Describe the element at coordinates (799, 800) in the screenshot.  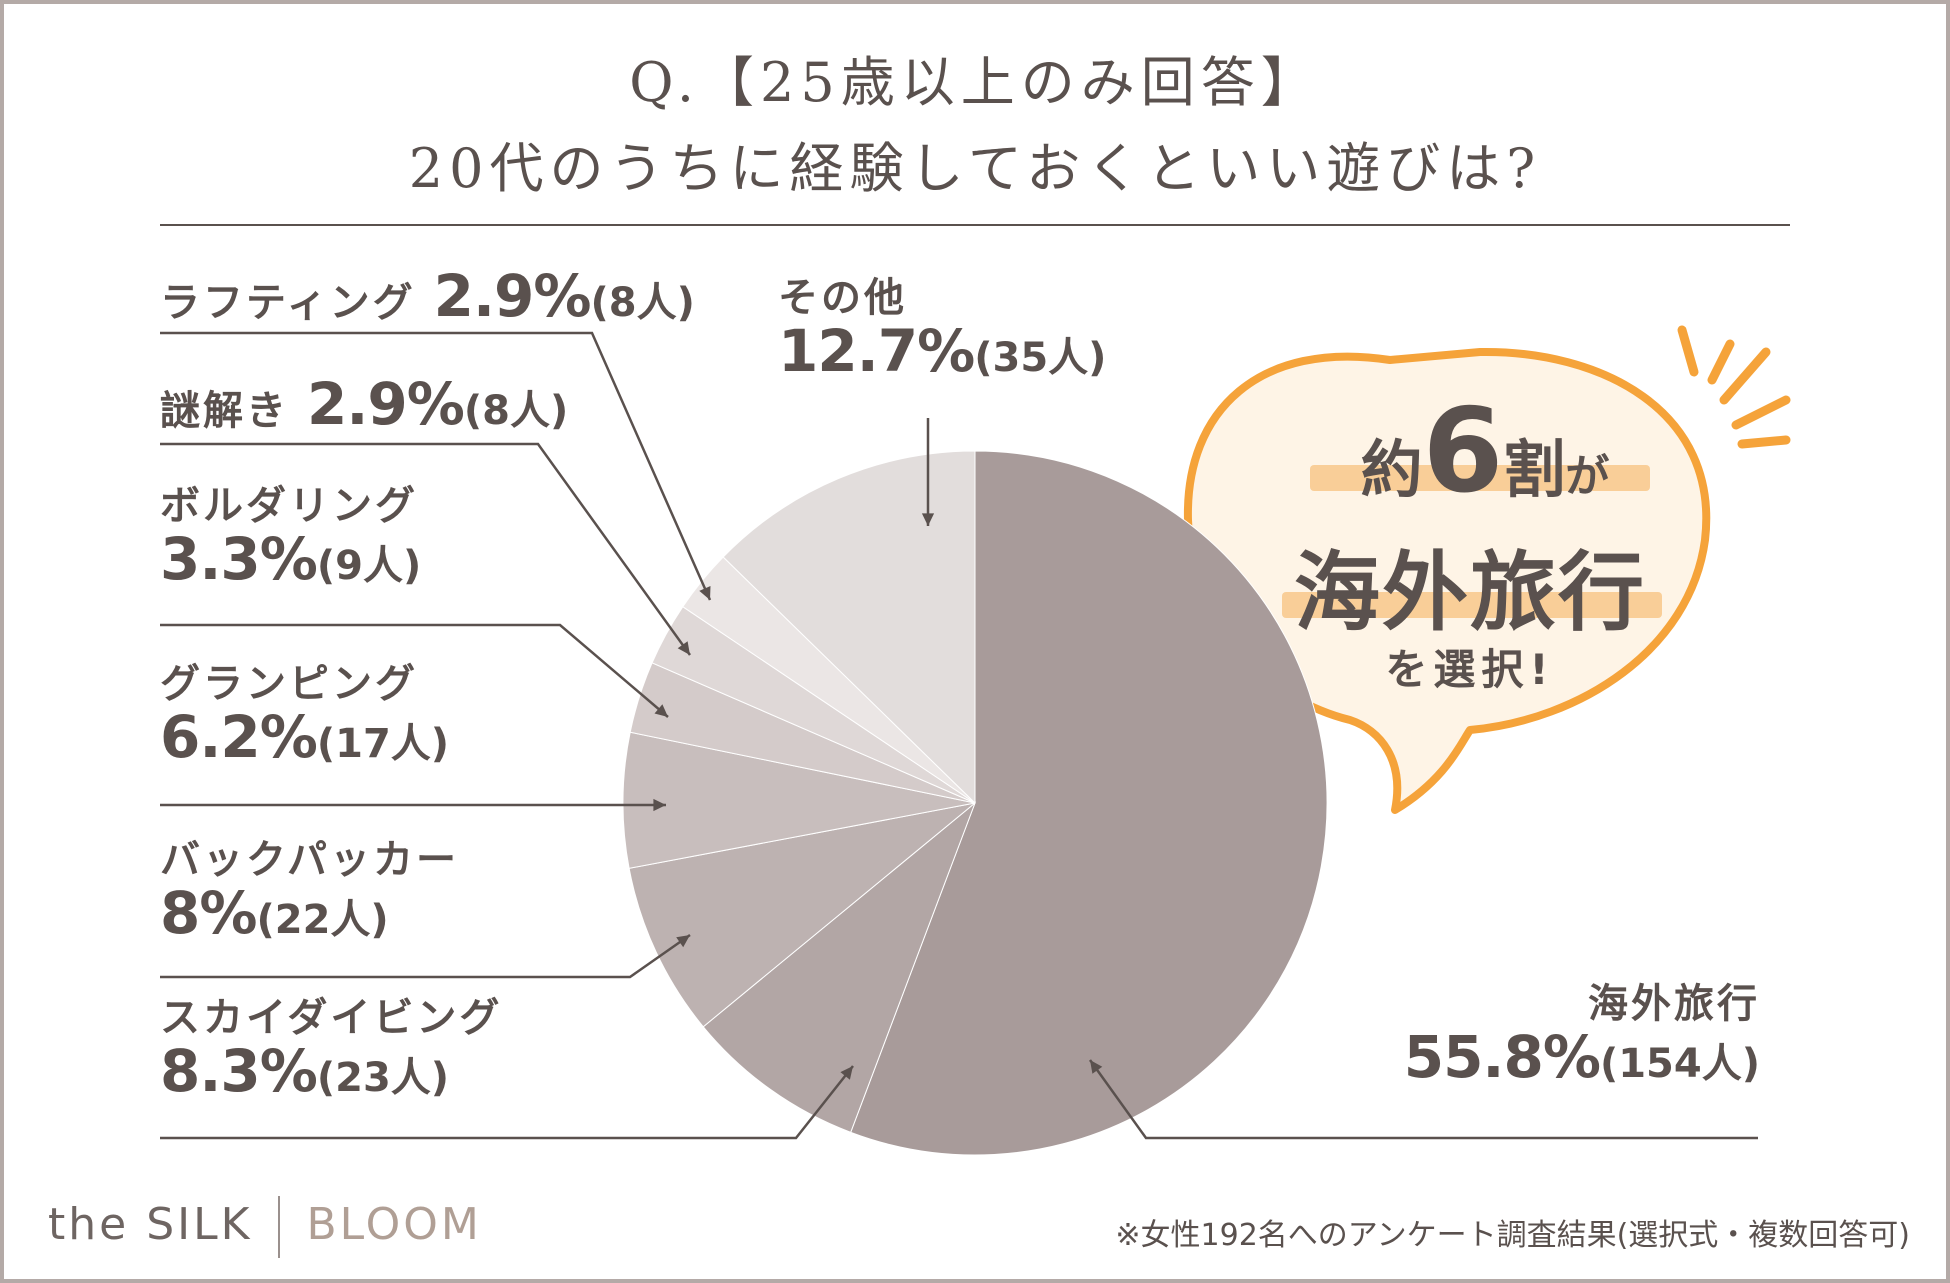
I see `pie-slice-glamping` at that location.